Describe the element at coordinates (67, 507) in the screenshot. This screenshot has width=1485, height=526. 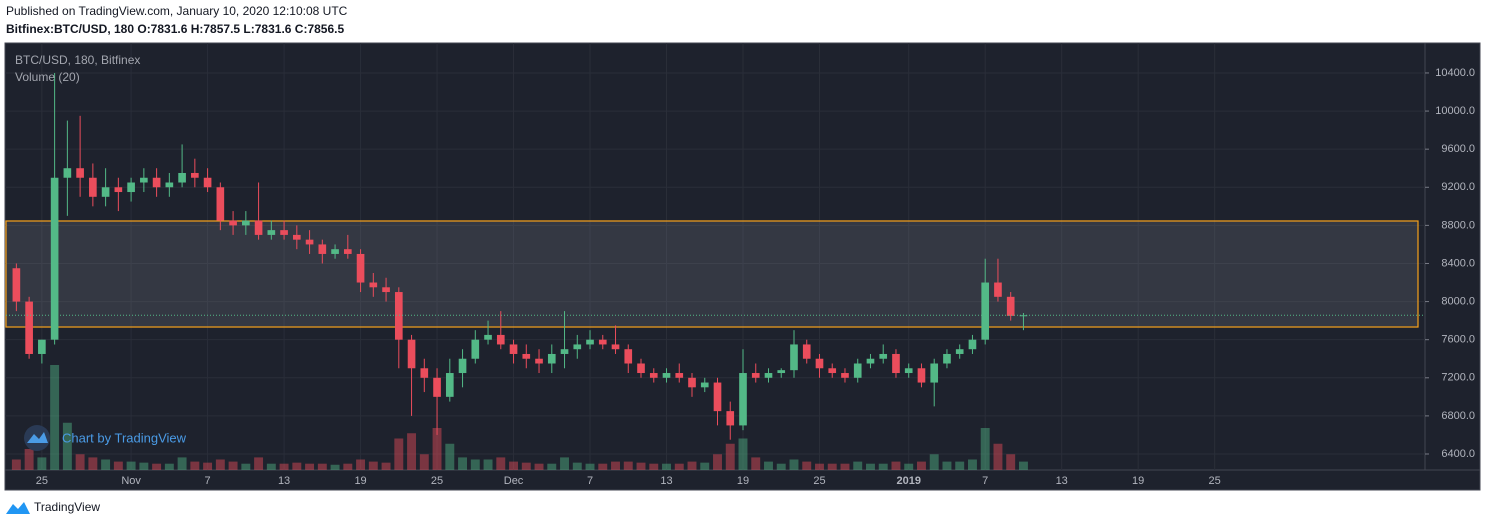
I see `footer-brand: TradingView` at that location.